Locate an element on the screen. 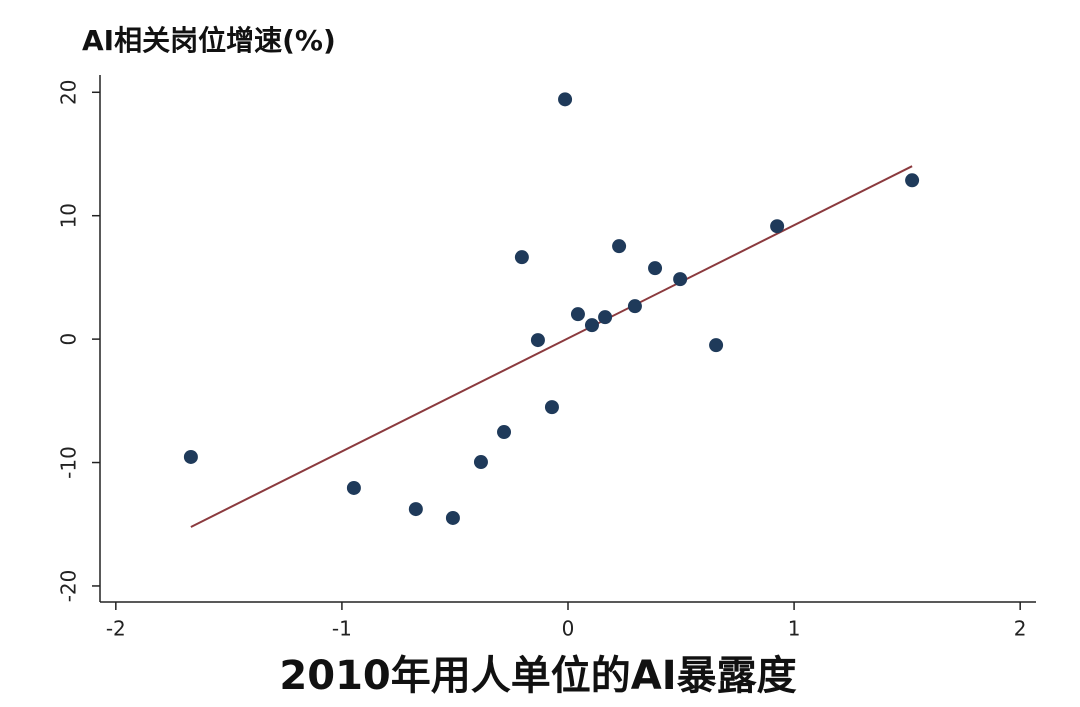 The image size is (1080, 707). x-tick-label: -1 is located at coordinates (342, 629).